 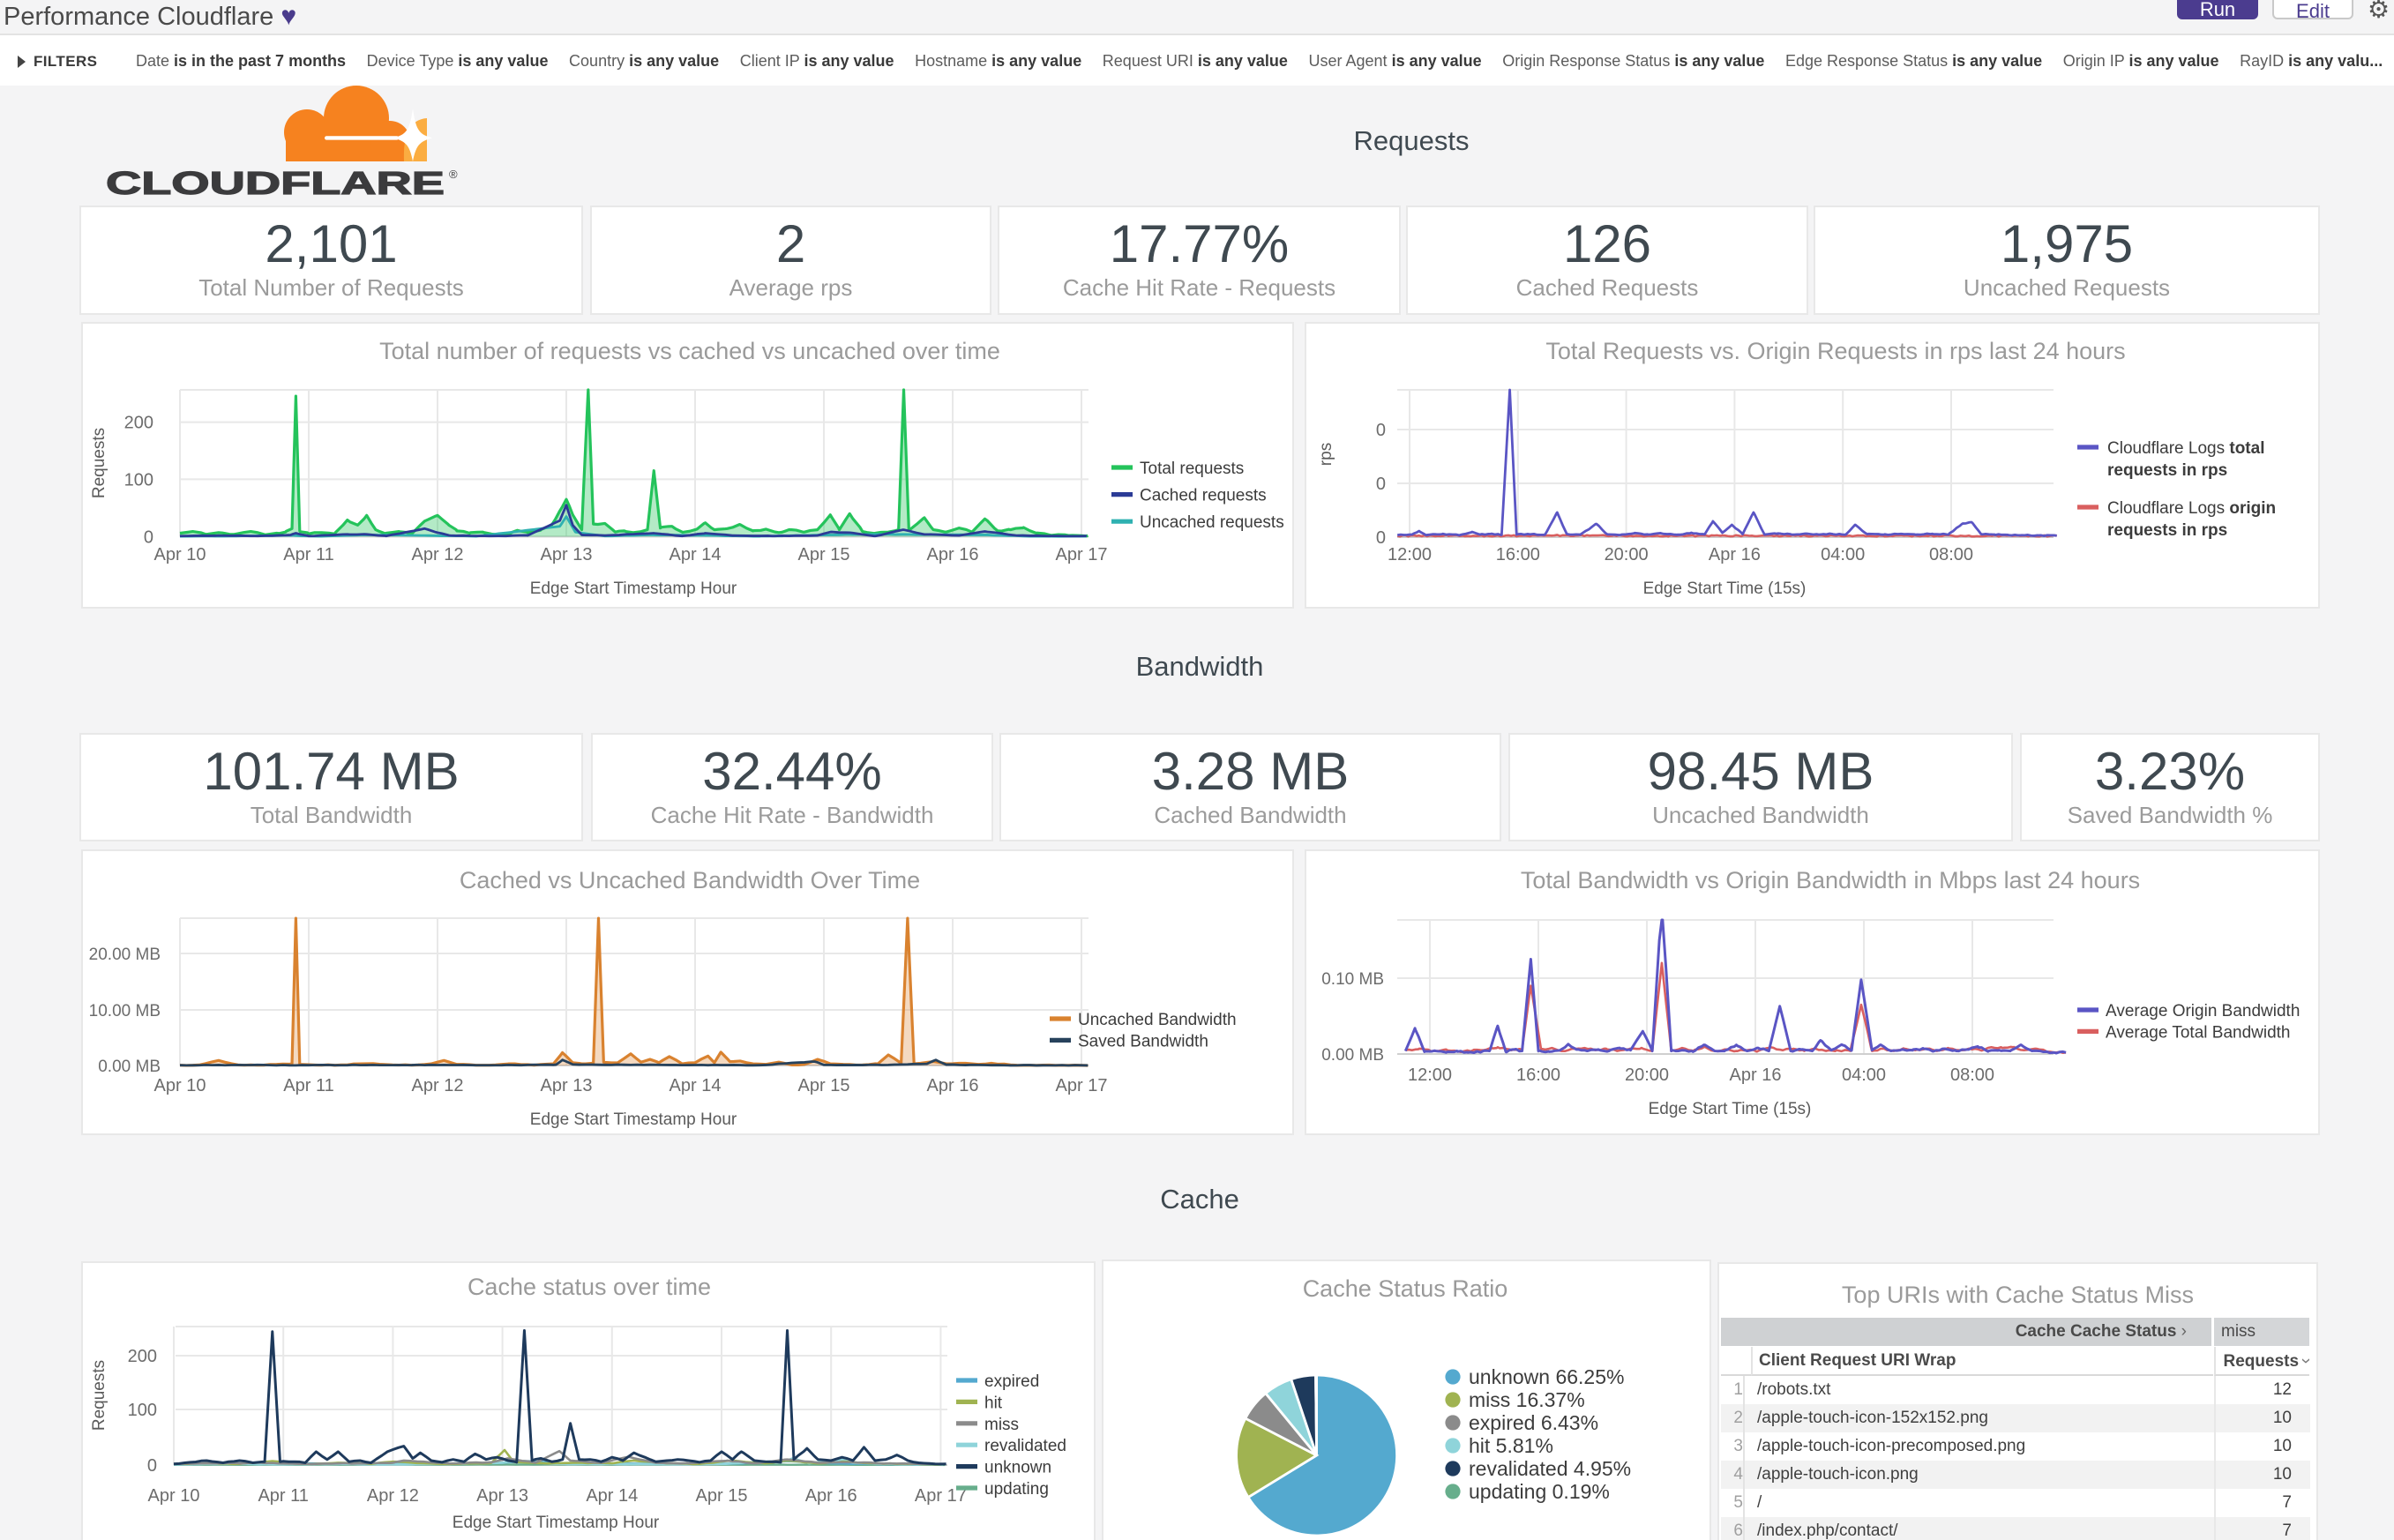 I want to click on svg-text: Saved Bandwidth, so click(x=1143, y=1041).